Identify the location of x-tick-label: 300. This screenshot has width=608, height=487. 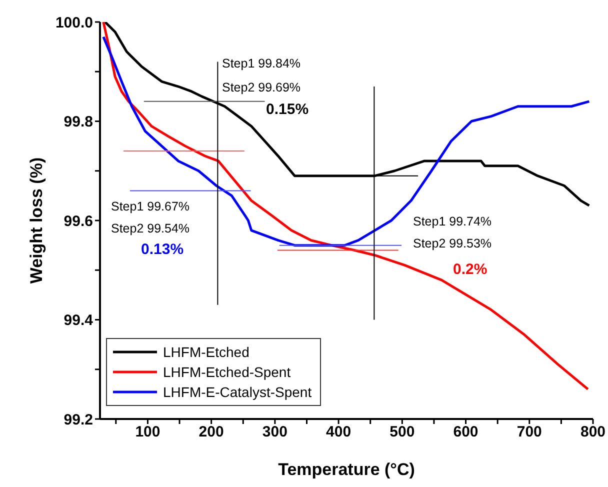
(275, 432).